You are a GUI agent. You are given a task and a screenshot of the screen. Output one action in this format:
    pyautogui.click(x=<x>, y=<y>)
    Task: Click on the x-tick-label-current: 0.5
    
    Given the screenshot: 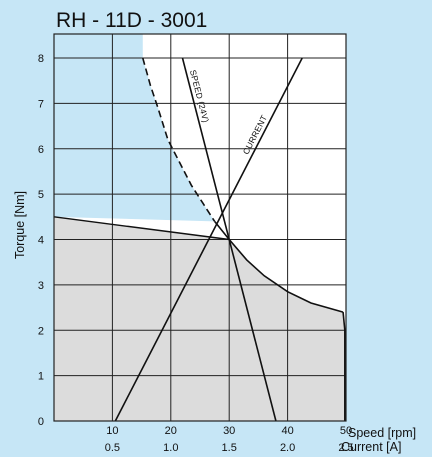 What is the action you would take?
    pyautogui.click(x=112, y=448)
    